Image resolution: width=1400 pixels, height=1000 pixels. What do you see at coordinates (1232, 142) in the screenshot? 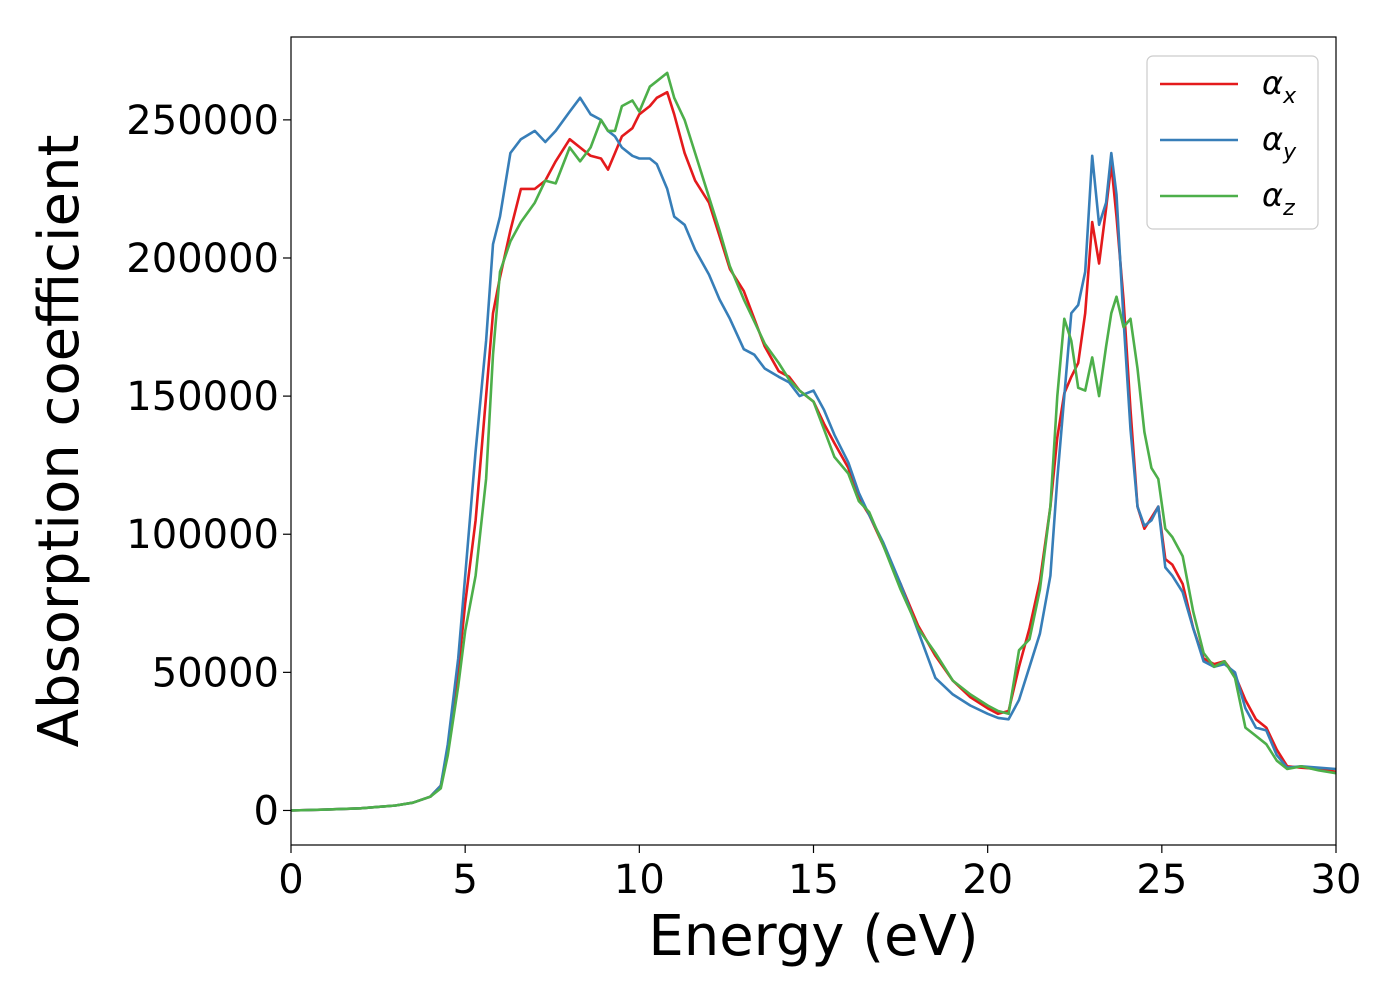
I see `legend-box` at bounding box center [1232, 142].